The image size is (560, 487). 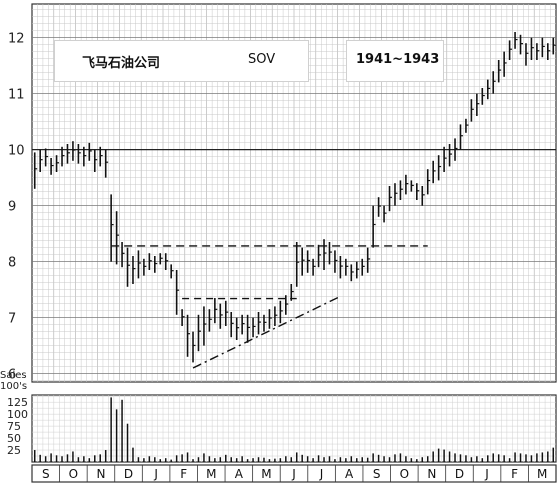 What do you see at coordinates (398, 59) in the screenshot?
I see `period-label: 1941~1943` at bounding box center [398, 59].